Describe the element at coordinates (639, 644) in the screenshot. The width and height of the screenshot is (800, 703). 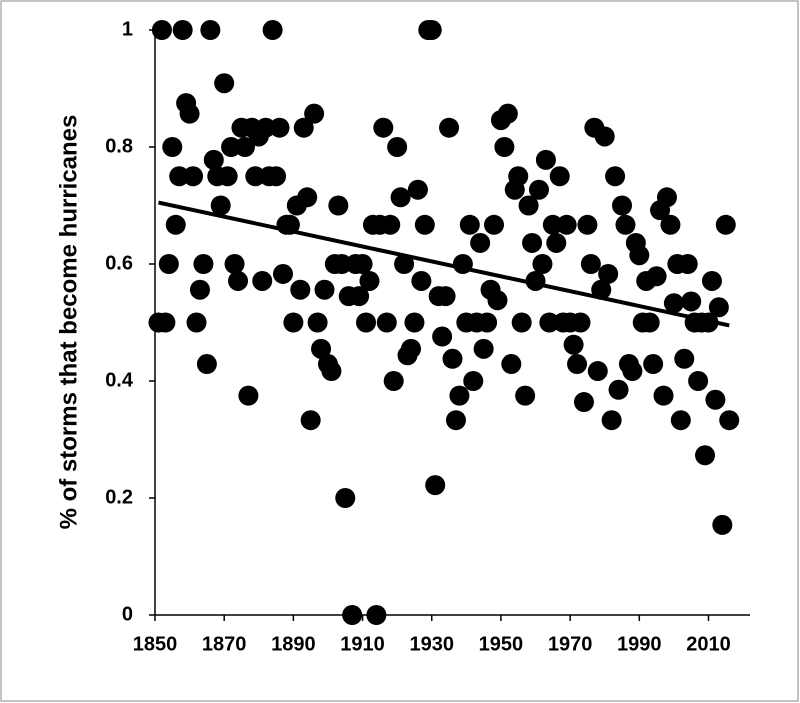
I see `x-tick-label: 1990` at that location.